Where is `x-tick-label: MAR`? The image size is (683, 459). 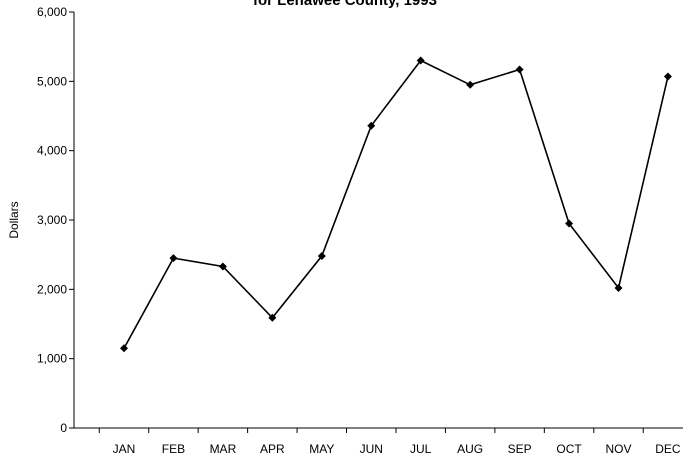 x-tick-label: MAR is located at coordinates (223, 449).